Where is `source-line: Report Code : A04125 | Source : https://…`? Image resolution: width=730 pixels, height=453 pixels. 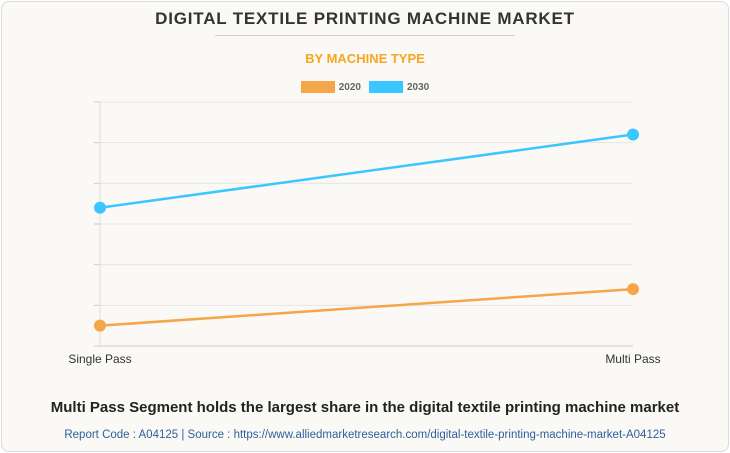 source-line: Report Code : A04125 | Source : https://… is located at coordinates (365, 435).